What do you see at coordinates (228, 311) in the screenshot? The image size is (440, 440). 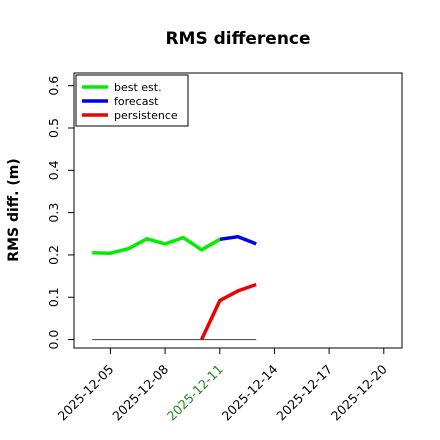 I see `series-line-persistence` at bounding box center [228, 311].